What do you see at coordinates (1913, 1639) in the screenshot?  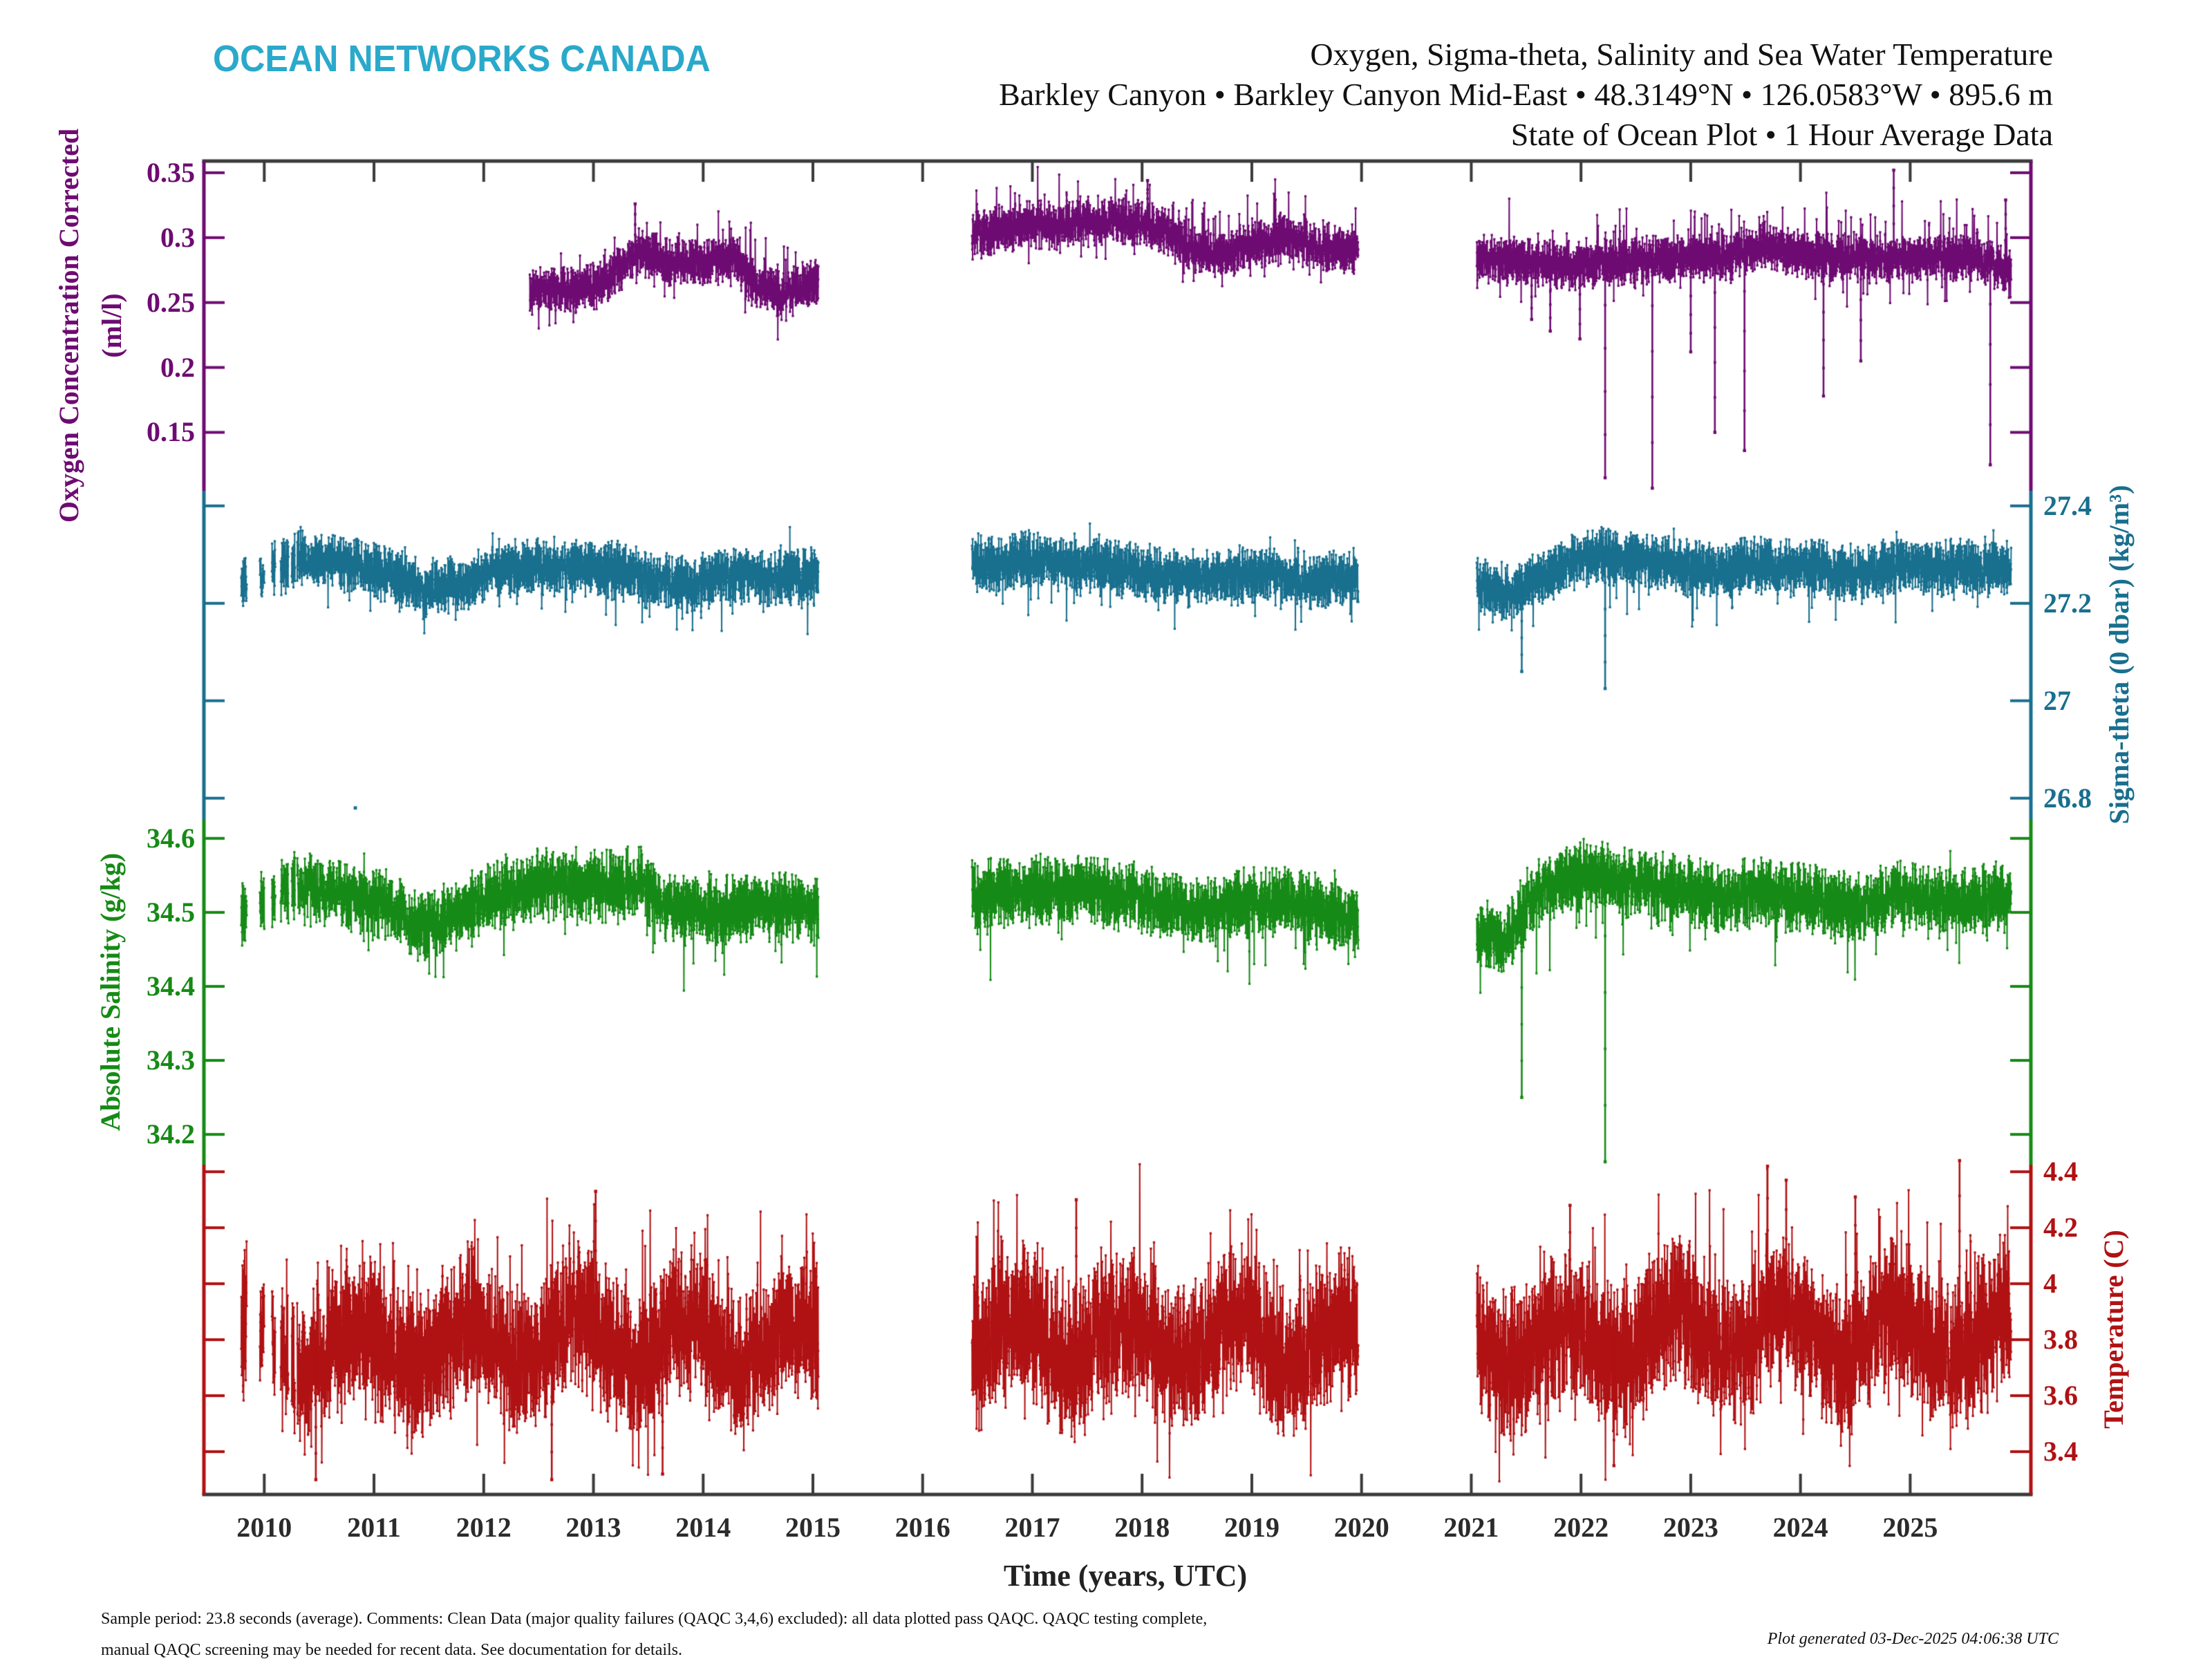 I see `plot-generated-timestamp: Plot generated 03-Dec-2025 04:06:38 UTC` at bounding box center [1913, 1639].